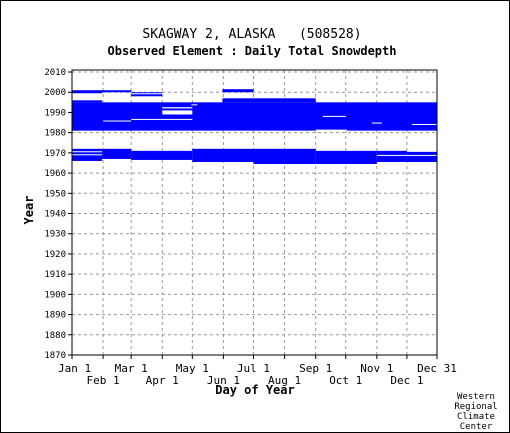 This screenshot has width=510, height=433. What do you see at coordinates (29, 210) in the screenshot?
I see `y-axis-title: Year` at bounding box center [29, 210].